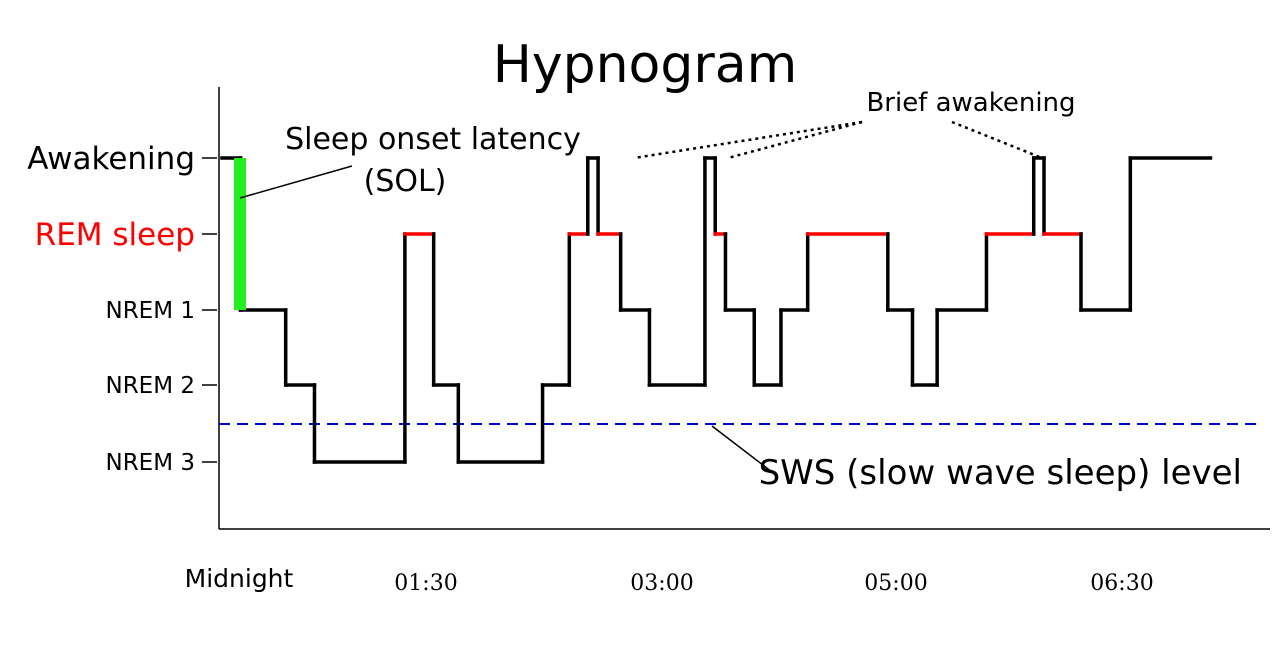  I want to click on y-tick-label: NREM 3, so click(150, 463).